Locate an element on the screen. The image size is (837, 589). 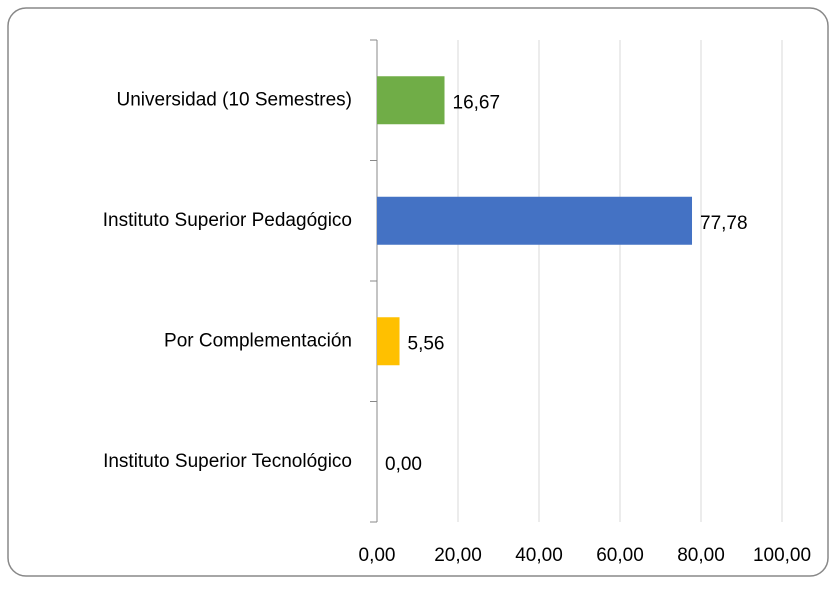
x-tick-label: 20,00 is located at coordinates (458, 555).